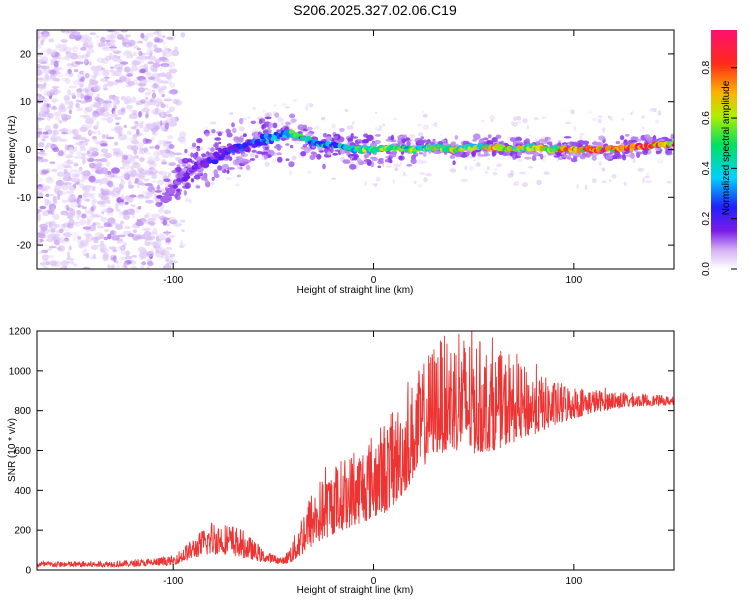  I want to click on snr-ylabel: SNR (10 * v/v), so click(12, 450).